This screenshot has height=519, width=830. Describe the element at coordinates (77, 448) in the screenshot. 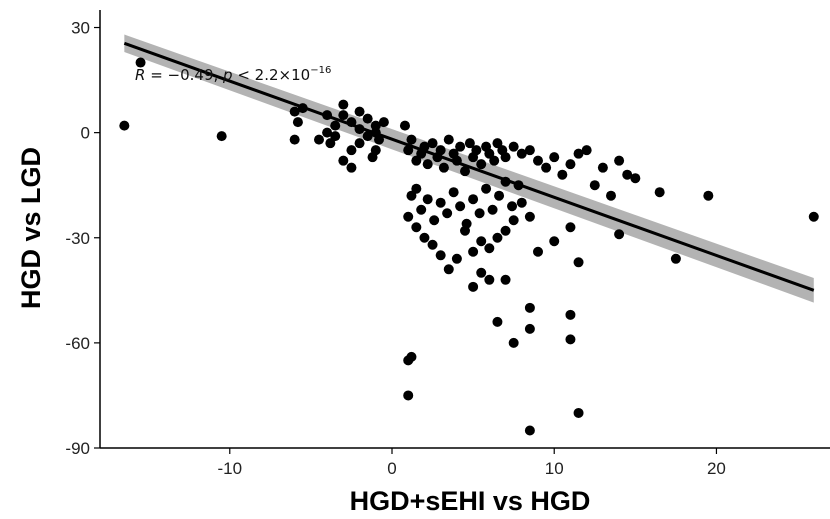

I see `y-tick-label: -90` at that location.